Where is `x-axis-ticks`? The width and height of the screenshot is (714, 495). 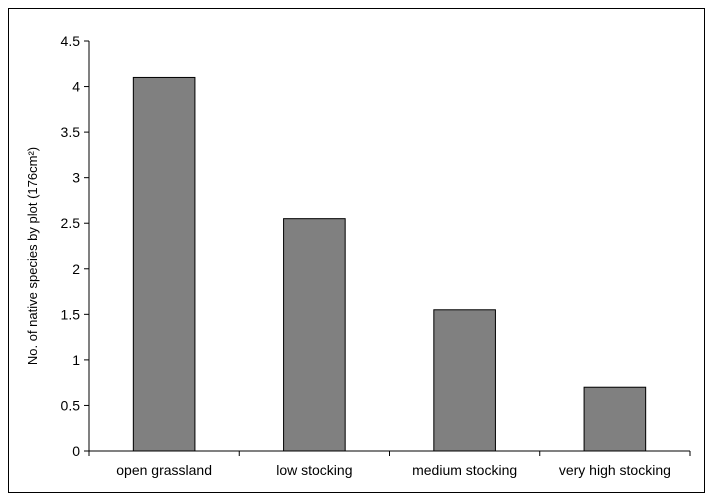 x-axis-ticks is located at coordinates (389, 453).